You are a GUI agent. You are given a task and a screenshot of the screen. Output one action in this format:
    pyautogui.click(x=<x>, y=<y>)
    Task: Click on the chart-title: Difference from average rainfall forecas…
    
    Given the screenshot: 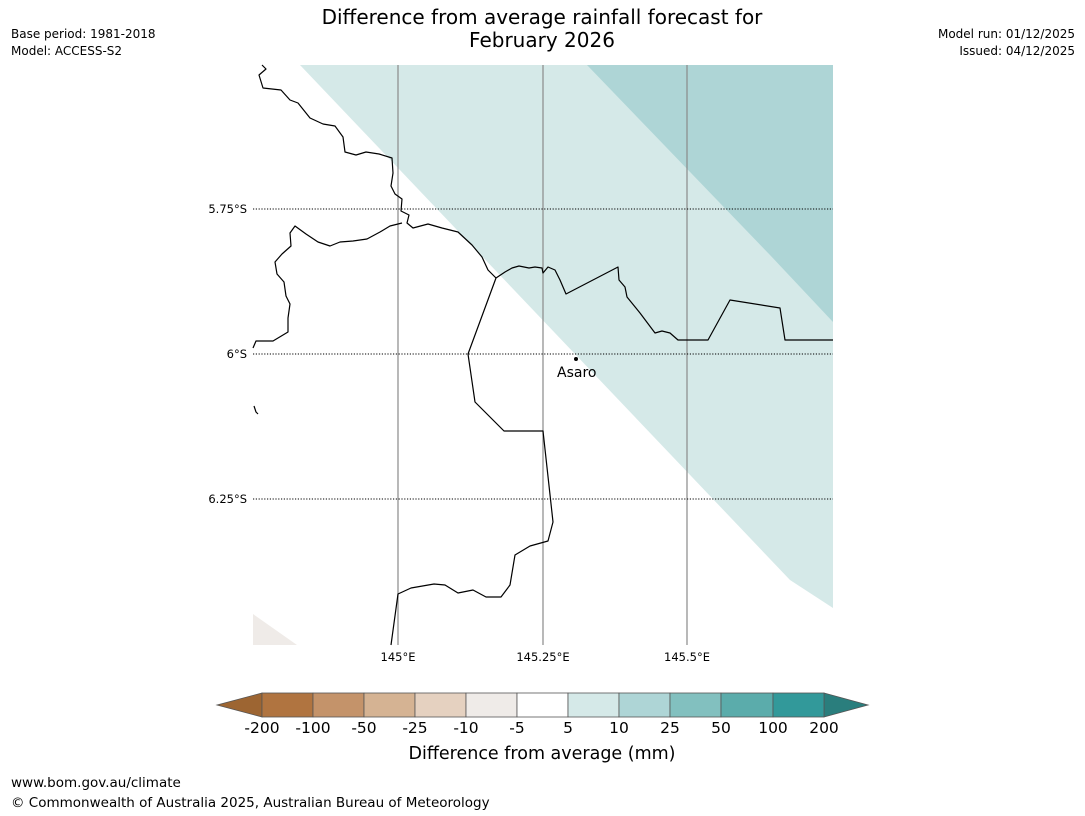 What is the action you would take?
    pyautogui.click(x=542, y=29)
    